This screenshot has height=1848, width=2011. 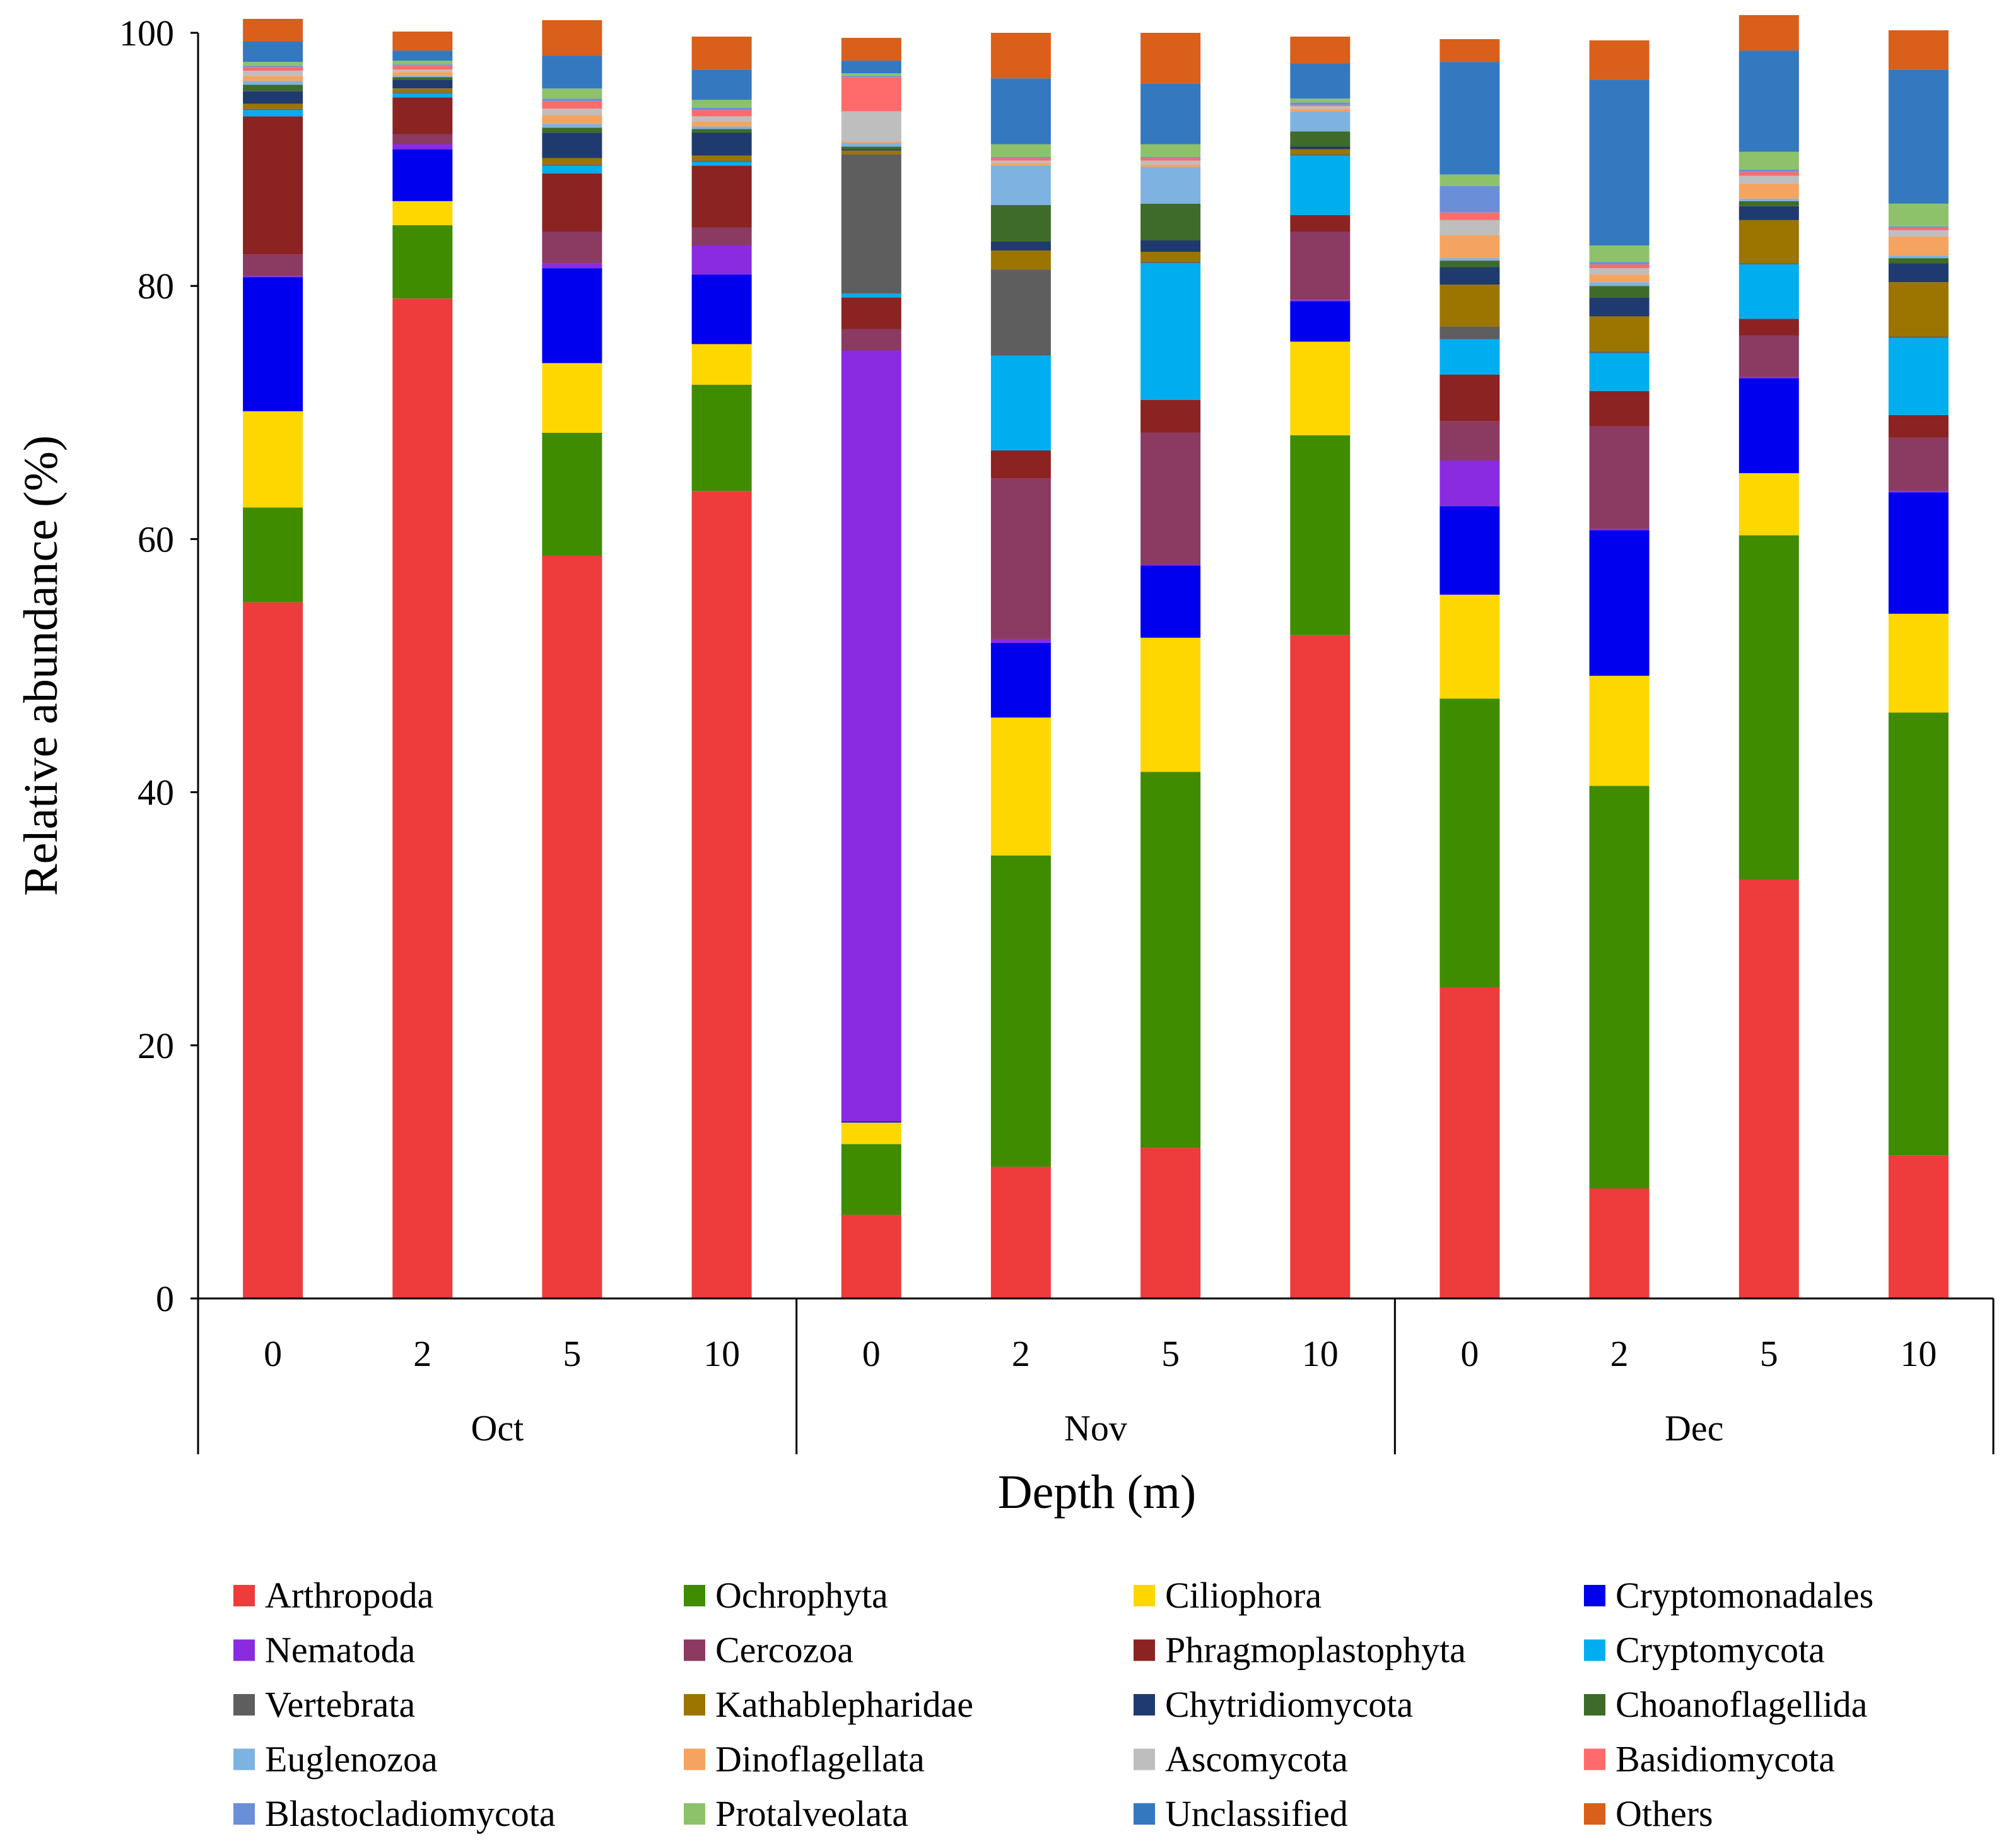 I want to click on legend-label: Arthropoda, so click(x=349, y=1595).